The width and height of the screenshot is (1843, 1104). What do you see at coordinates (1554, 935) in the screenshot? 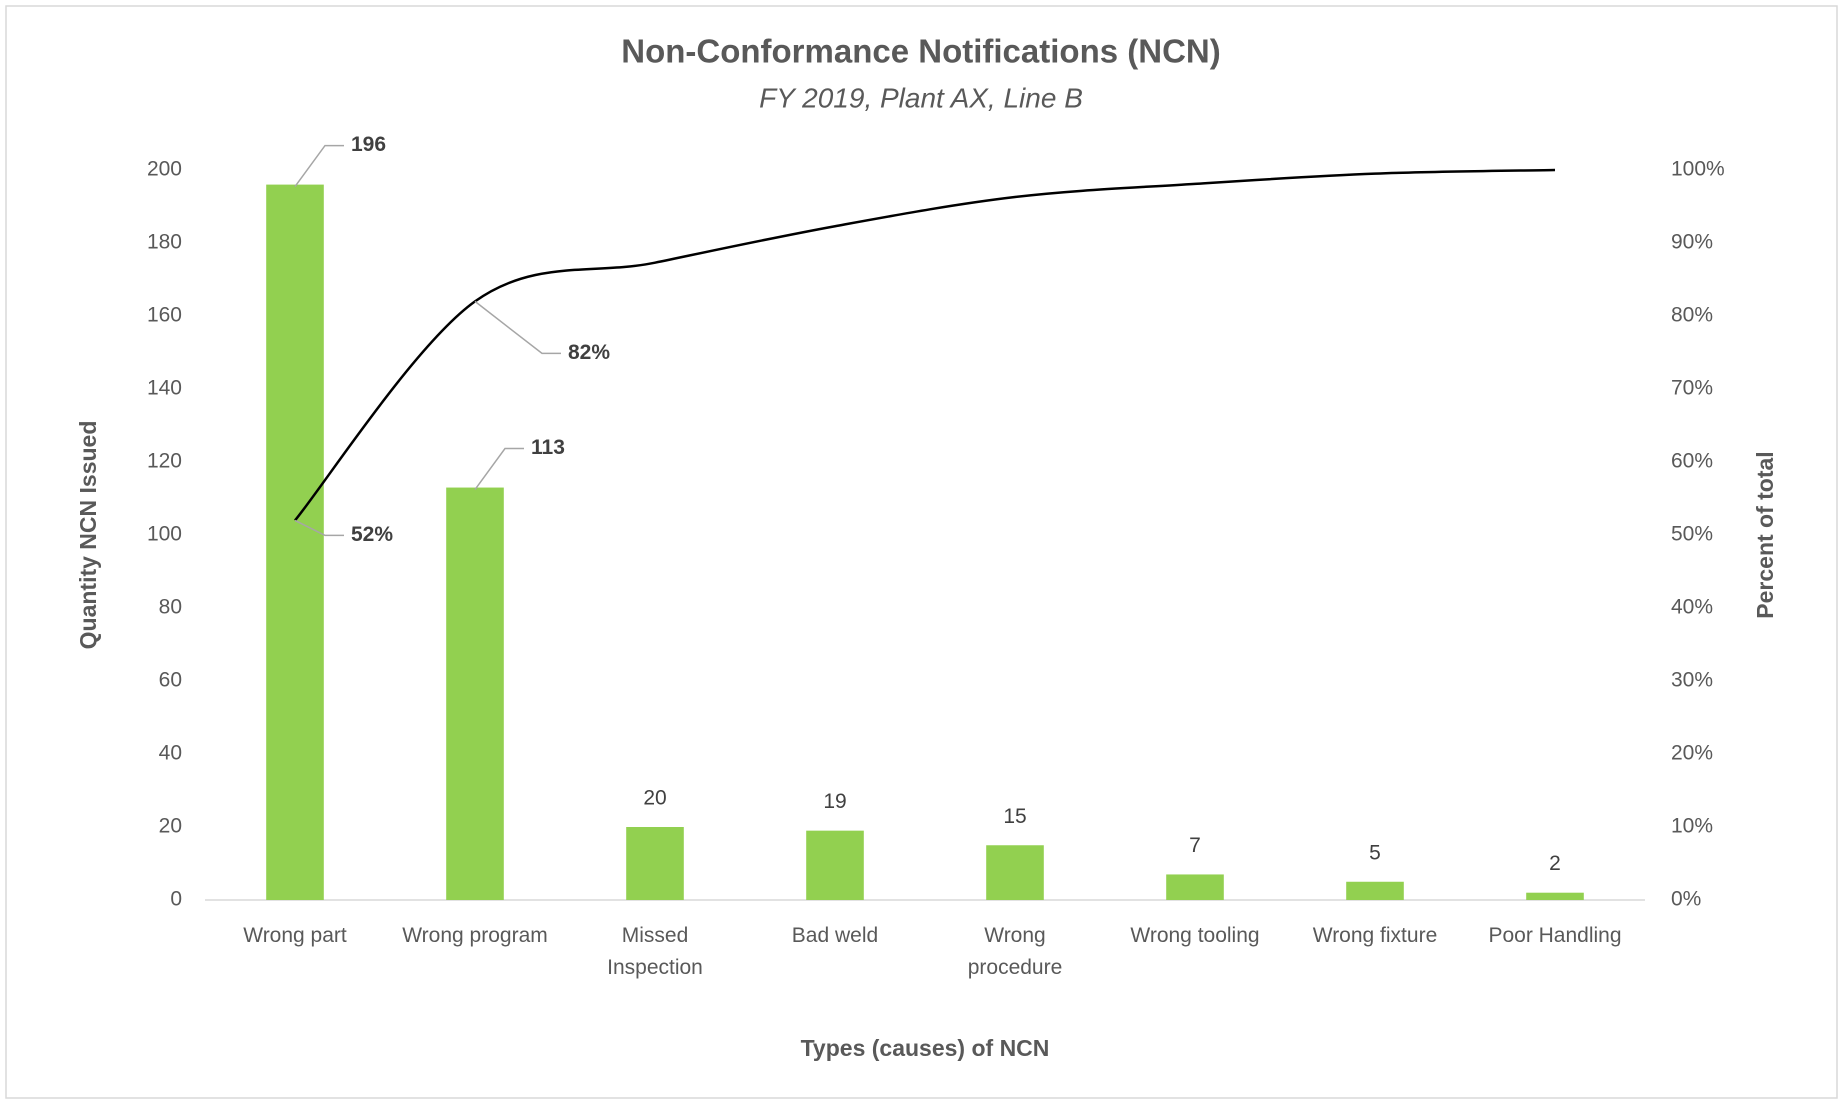
I see `x-tick-label: Poor Handling` at bounding box center [1554, 935].